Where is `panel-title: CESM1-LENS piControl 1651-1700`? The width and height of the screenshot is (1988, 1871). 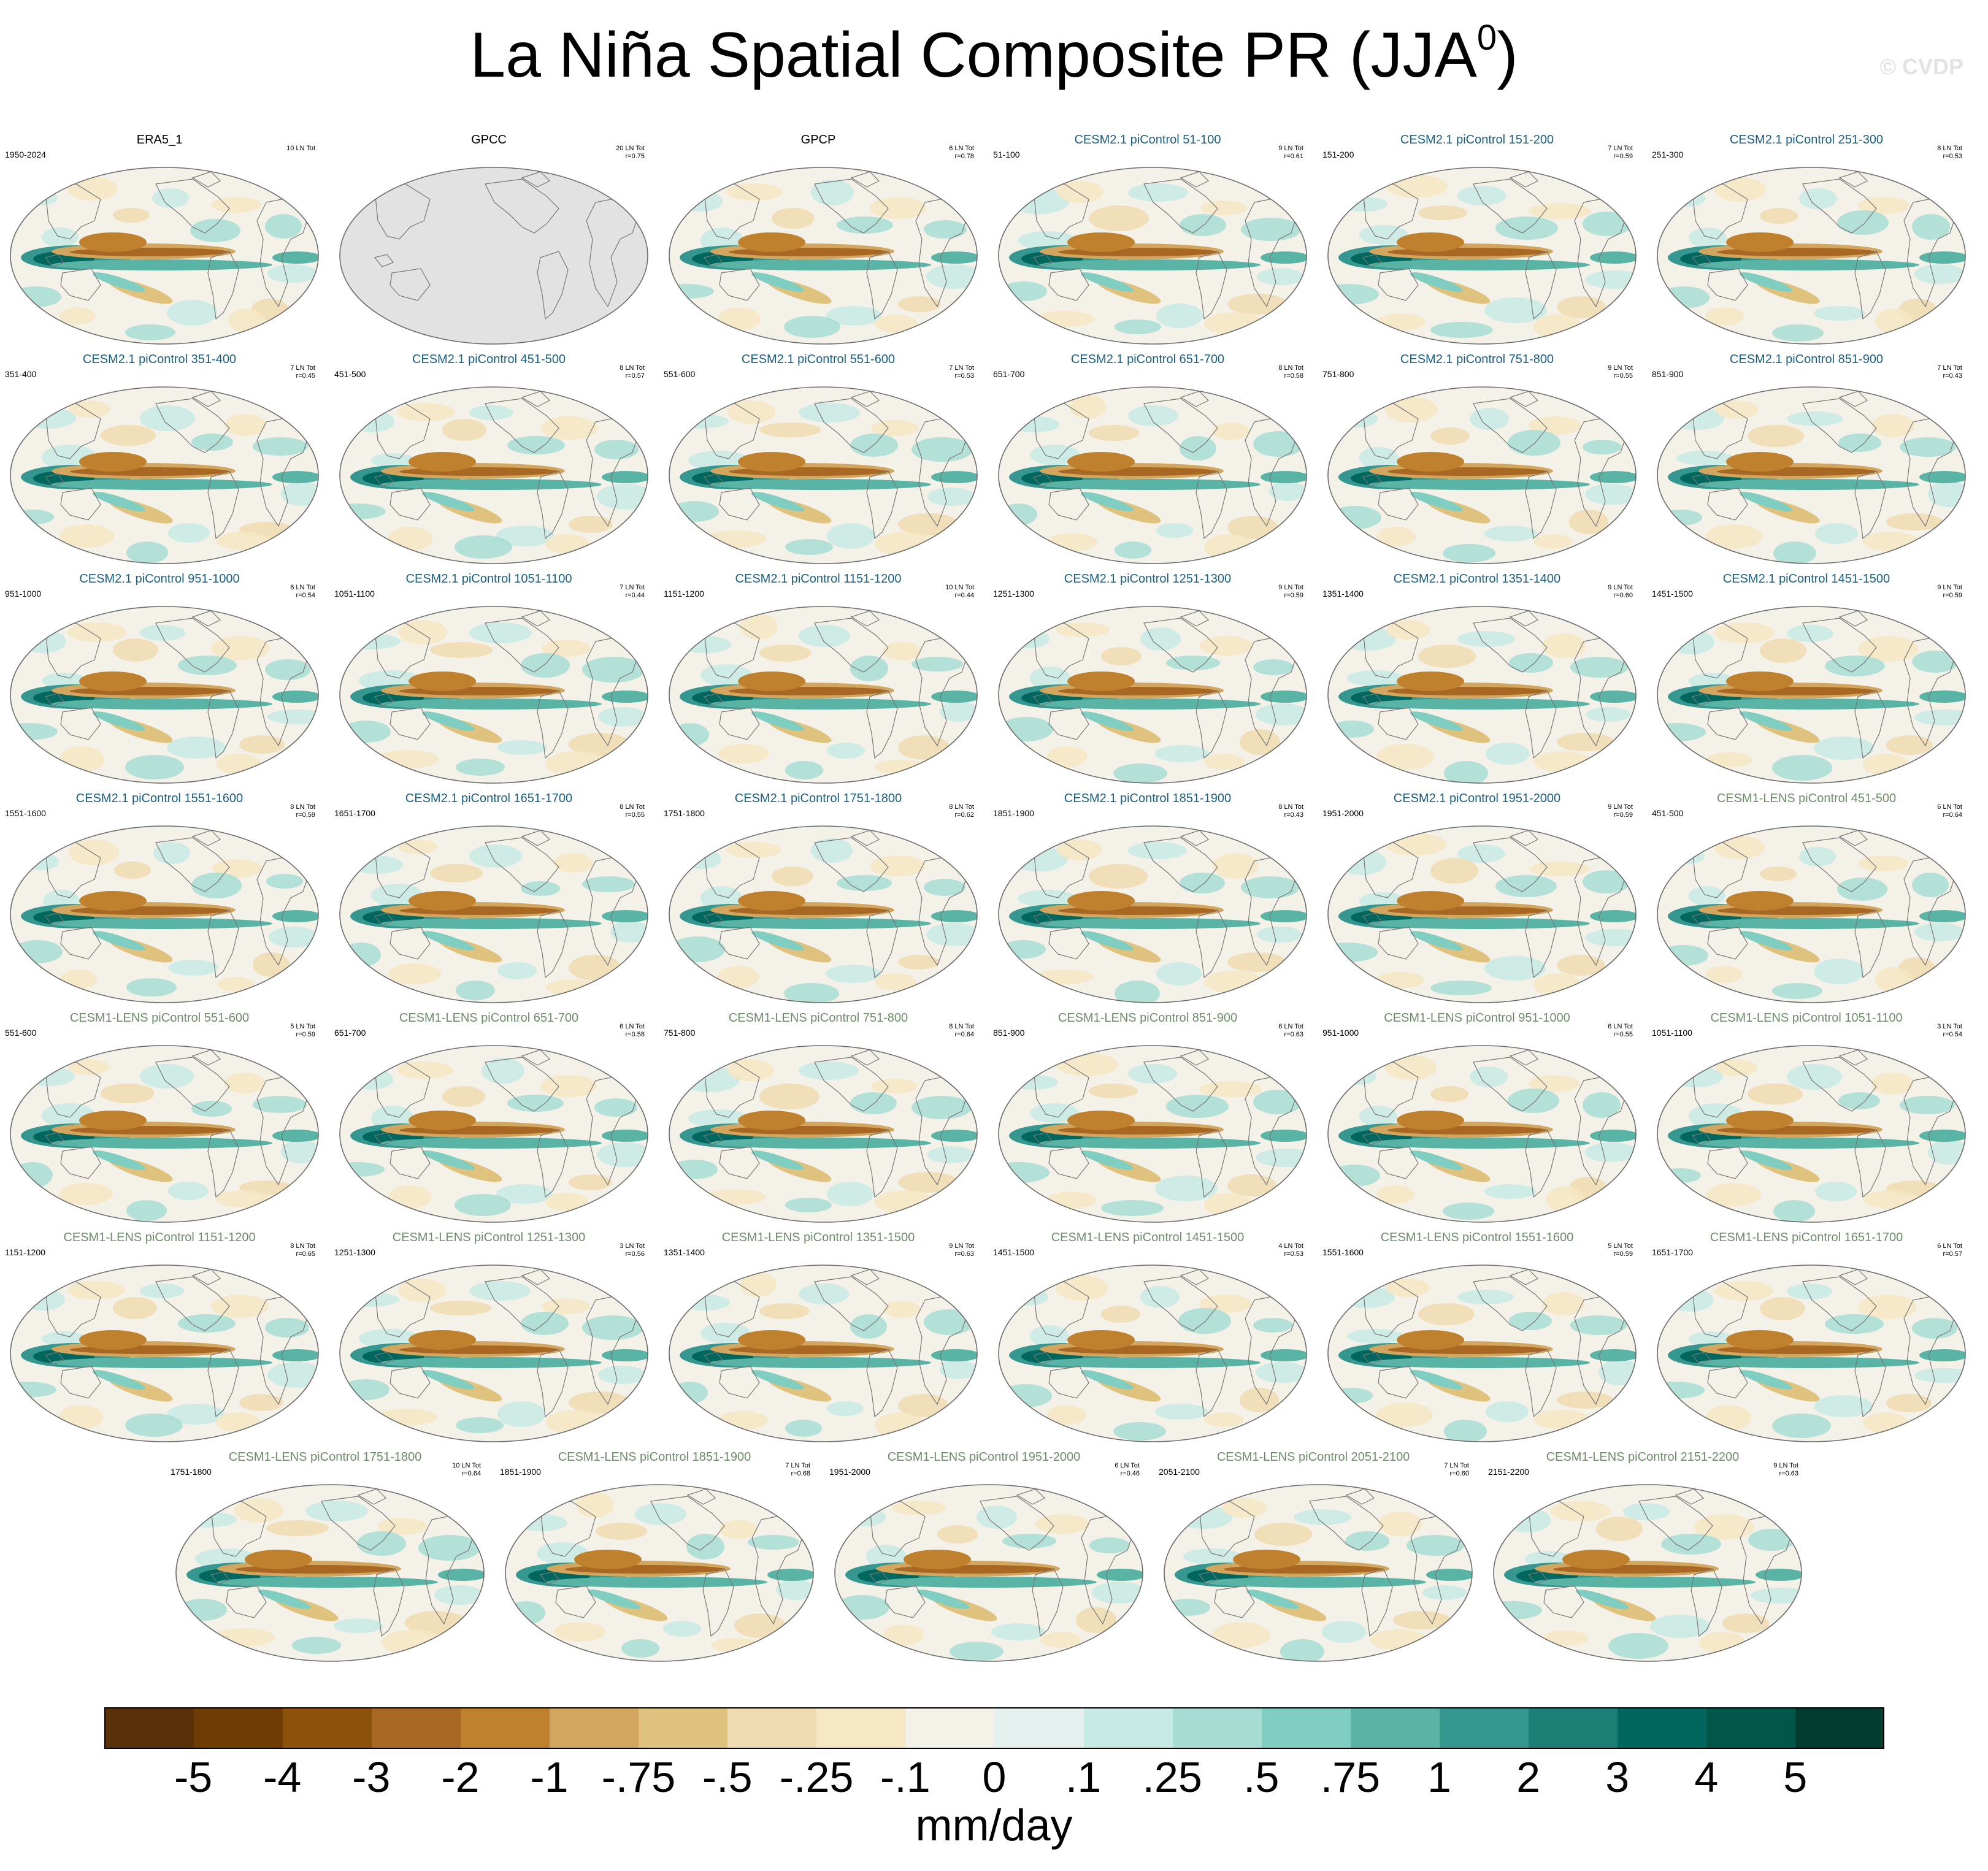
panel-title: CESM1-LENS piControl 1651-1700 is located at coordinates (1806, 1237).